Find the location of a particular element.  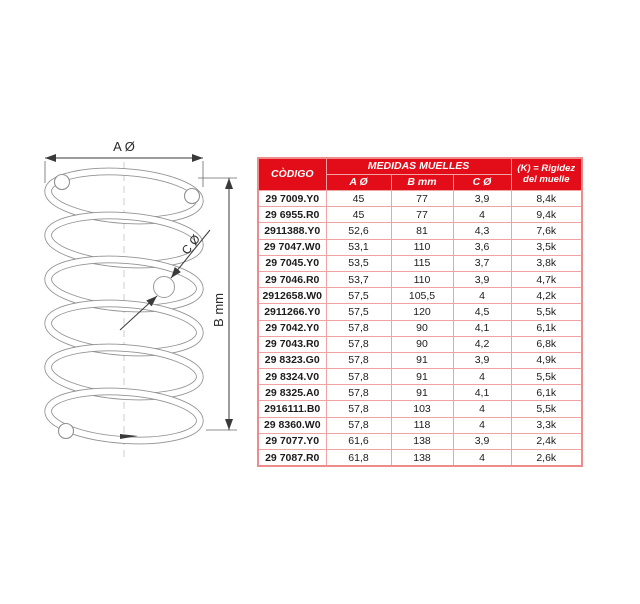

value-cell: 9,4k is located at coordinates (546, 215).